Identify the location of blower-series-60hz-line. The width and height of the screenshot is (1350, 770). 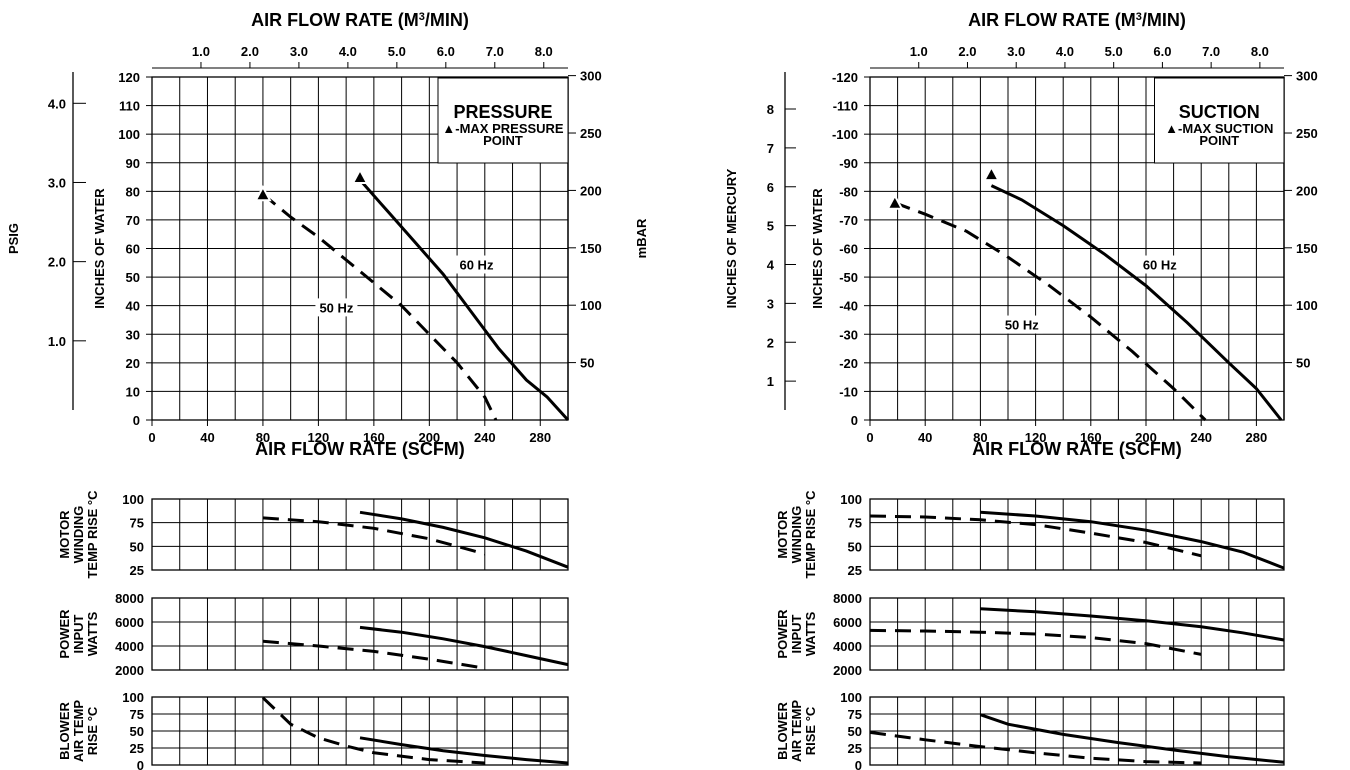
(1132, 738).